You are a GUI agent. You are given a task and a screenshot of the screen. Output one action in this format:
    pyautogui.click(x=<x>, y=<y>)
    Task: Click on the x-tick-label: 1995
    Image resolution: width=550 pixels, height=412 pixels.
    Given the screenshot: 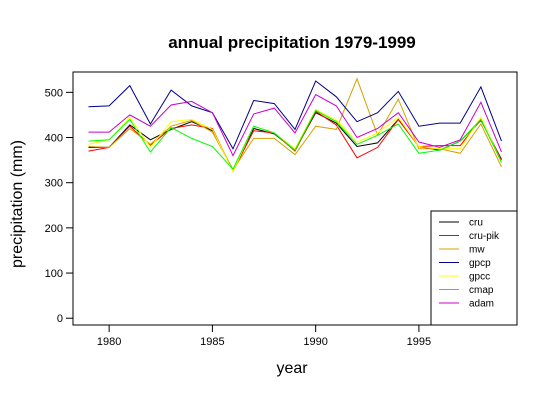 What is the action you would take?
    pyautogui.click(x=419, y=342)
    